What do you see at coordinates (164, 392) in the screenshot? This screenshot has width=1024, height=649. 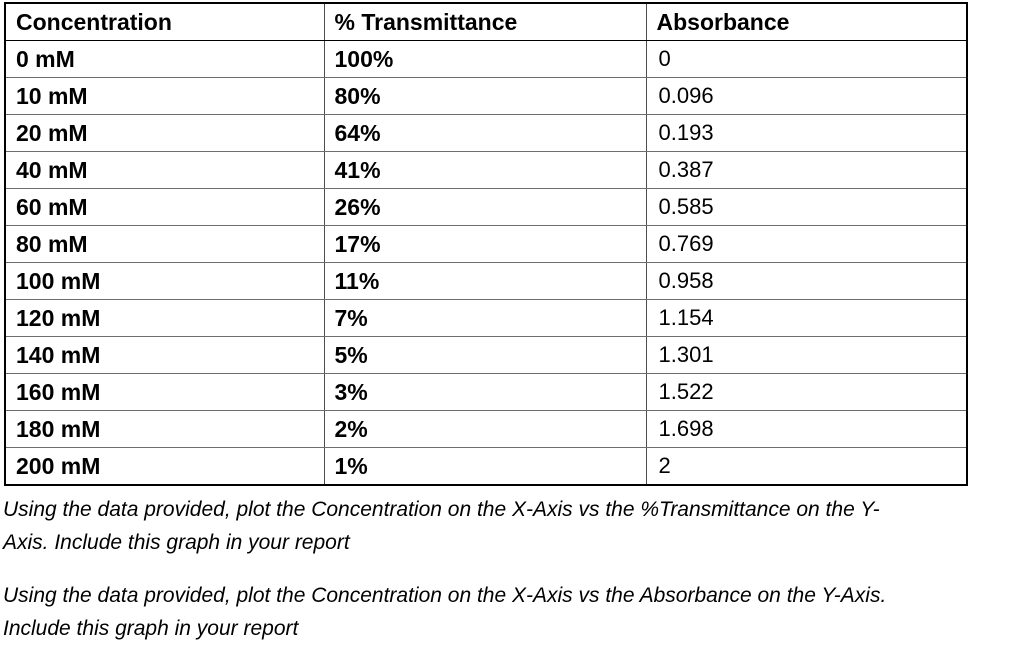 I see `concentration-cell: 160 mM` at bounding box center [164, 392].